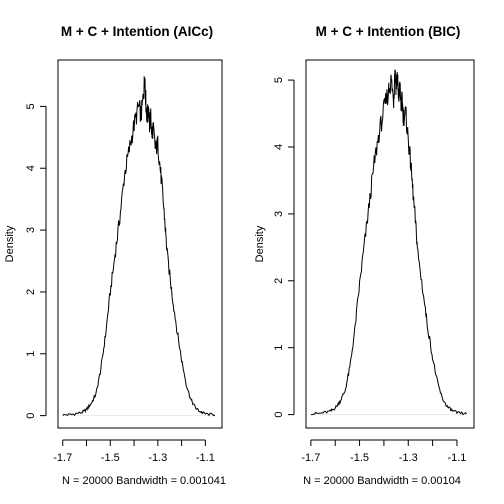  I want to click on panel2-y-tick-label: 5, so click(279, 80).